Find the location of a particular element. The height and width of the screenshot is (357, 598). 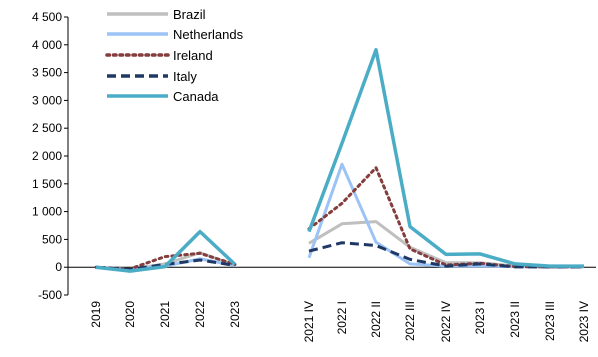

x-tick-label: 2022 is located at coordinates (200, 314).